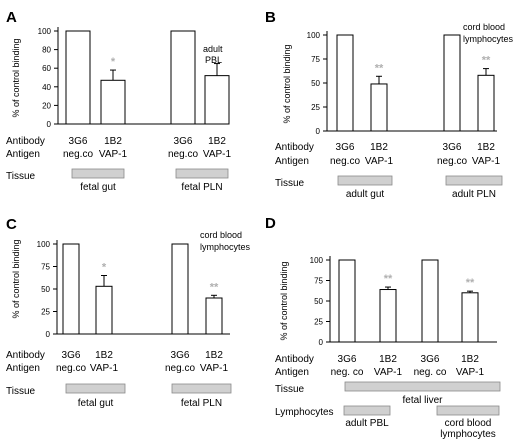  I want to click on panel-note: adult, so click(213, 49).